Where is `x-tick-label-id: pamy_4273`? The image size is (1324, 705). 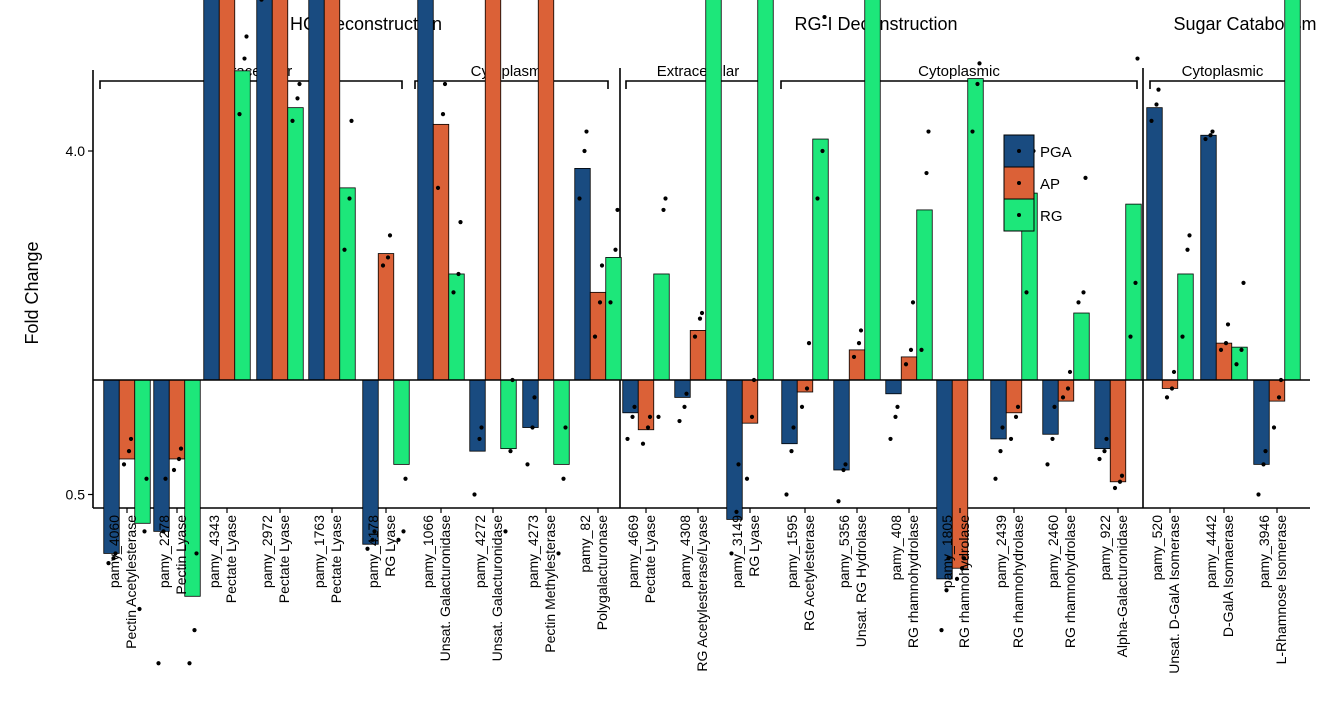 x-tick-label-id: pamy_4273 is located at coordinates (533, 551).